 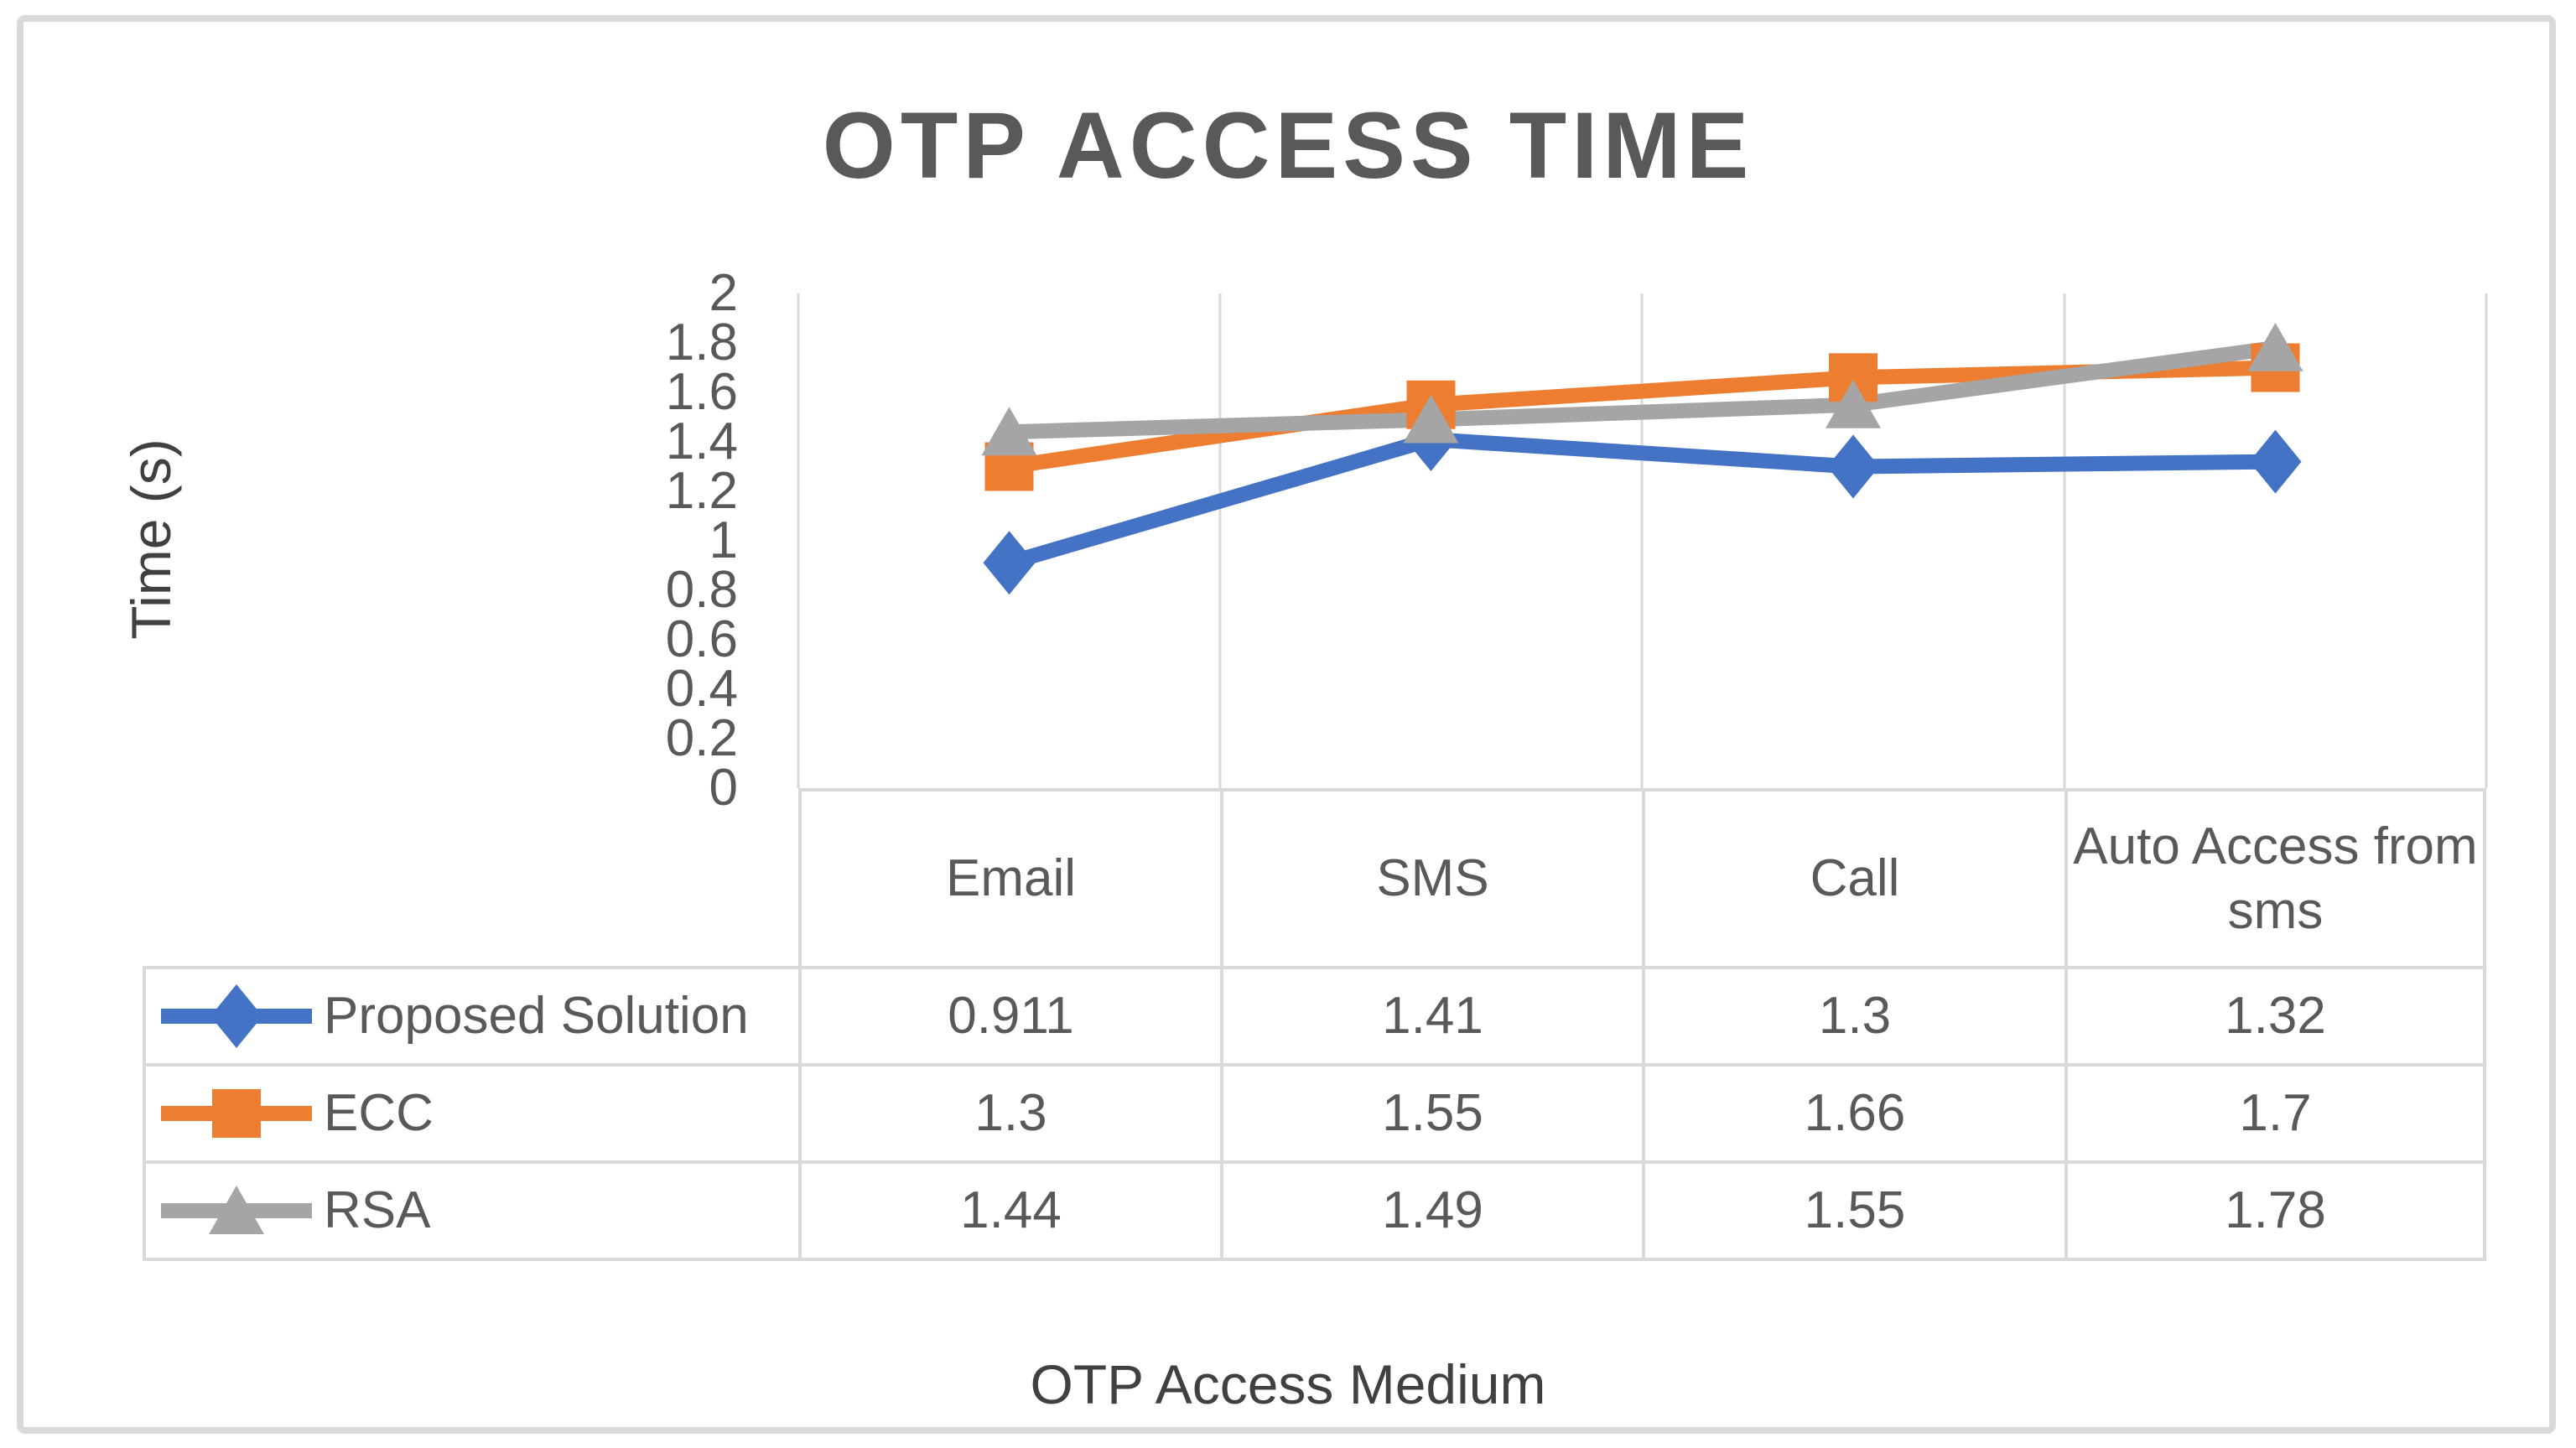 I want to click on y-tick-label: 1, so click(x=723, y=540).